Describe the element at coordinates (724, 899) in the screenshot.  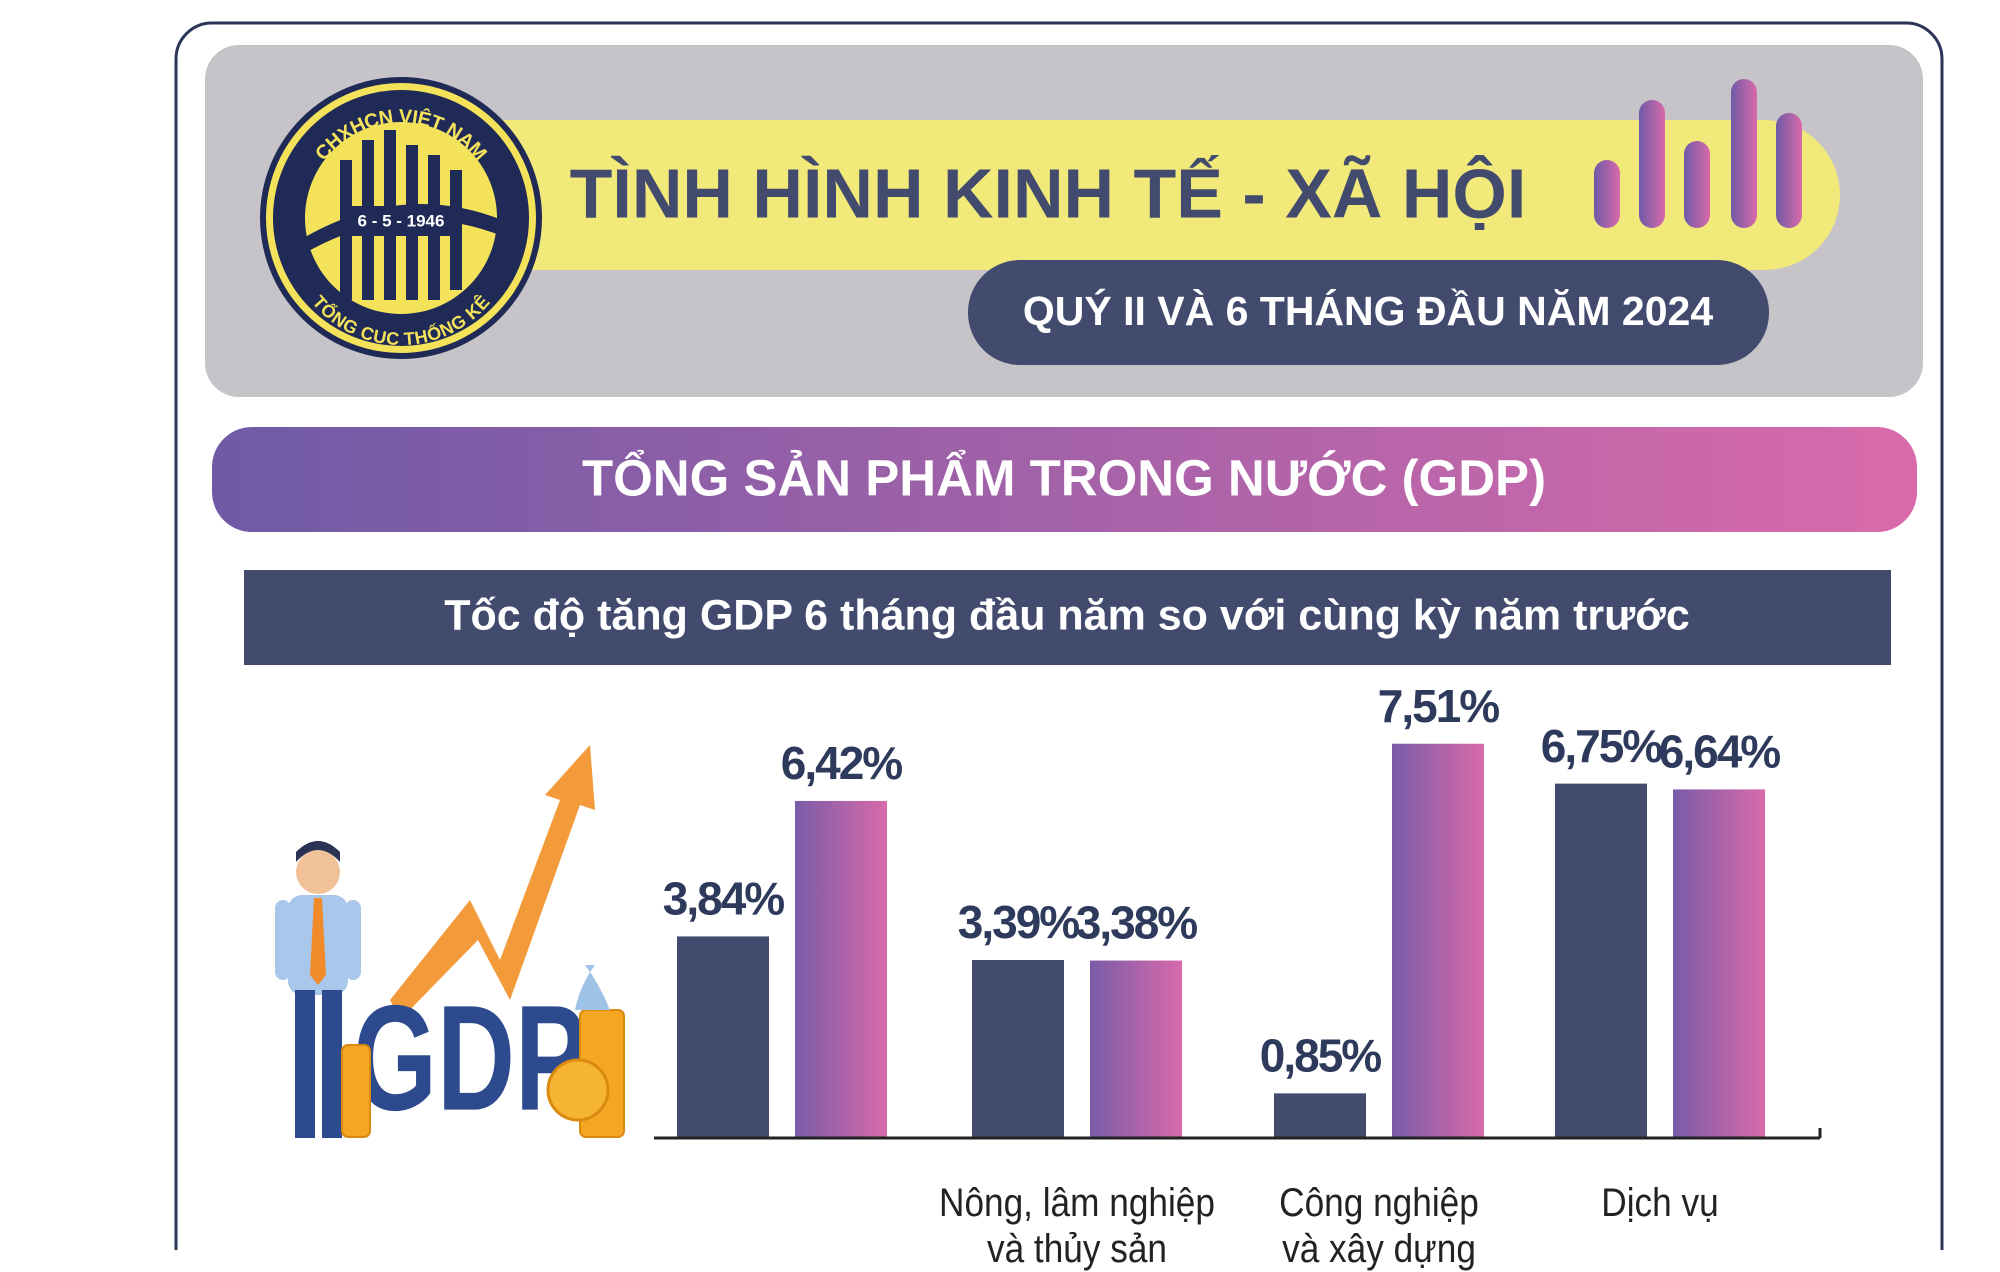
I see `value-label: 3,84%` at that location.